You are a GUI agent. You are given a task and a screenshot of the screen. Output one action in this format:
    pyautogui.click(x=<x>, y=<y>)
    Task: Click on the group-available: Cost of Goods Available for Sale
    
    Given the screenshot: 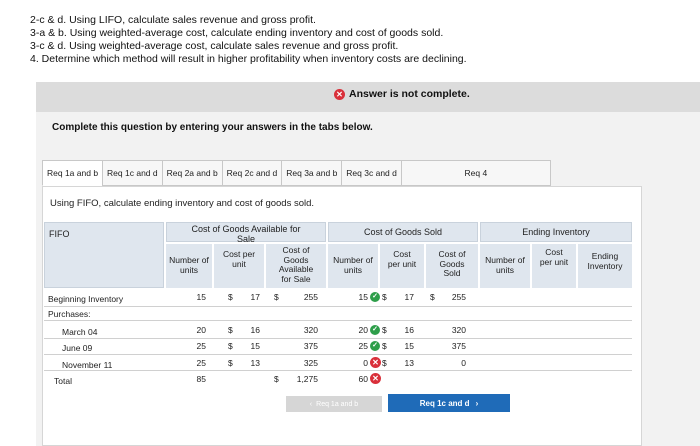 What is the action you would take?
    pyautogui.click(x=246, y=233)
    